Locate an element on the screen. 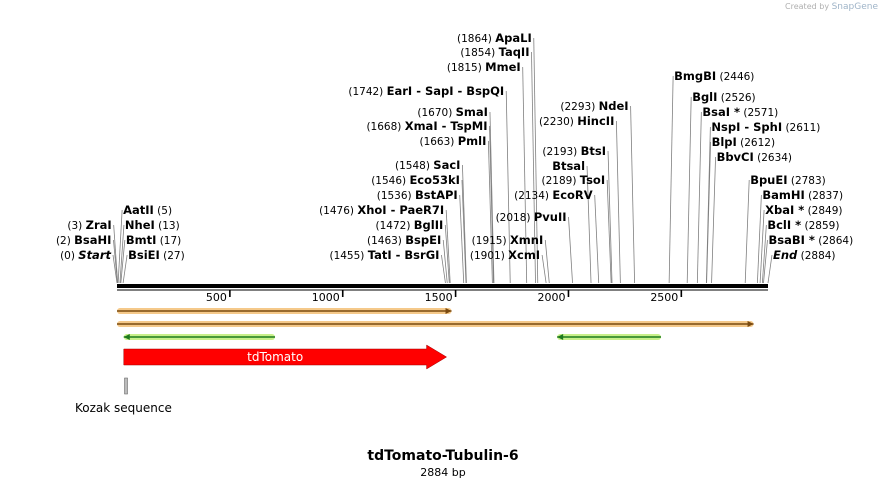  restriction-site-label: BmgBI (2446) is located at coordinates (714, 76).